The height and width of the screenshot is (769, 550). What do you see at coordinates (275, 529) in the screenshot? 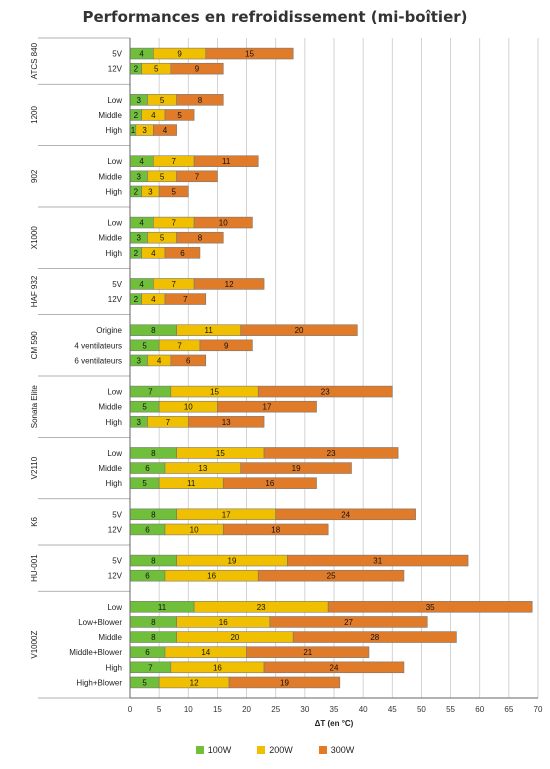
I see `data-label: 18` at bounding box center [275, 529].